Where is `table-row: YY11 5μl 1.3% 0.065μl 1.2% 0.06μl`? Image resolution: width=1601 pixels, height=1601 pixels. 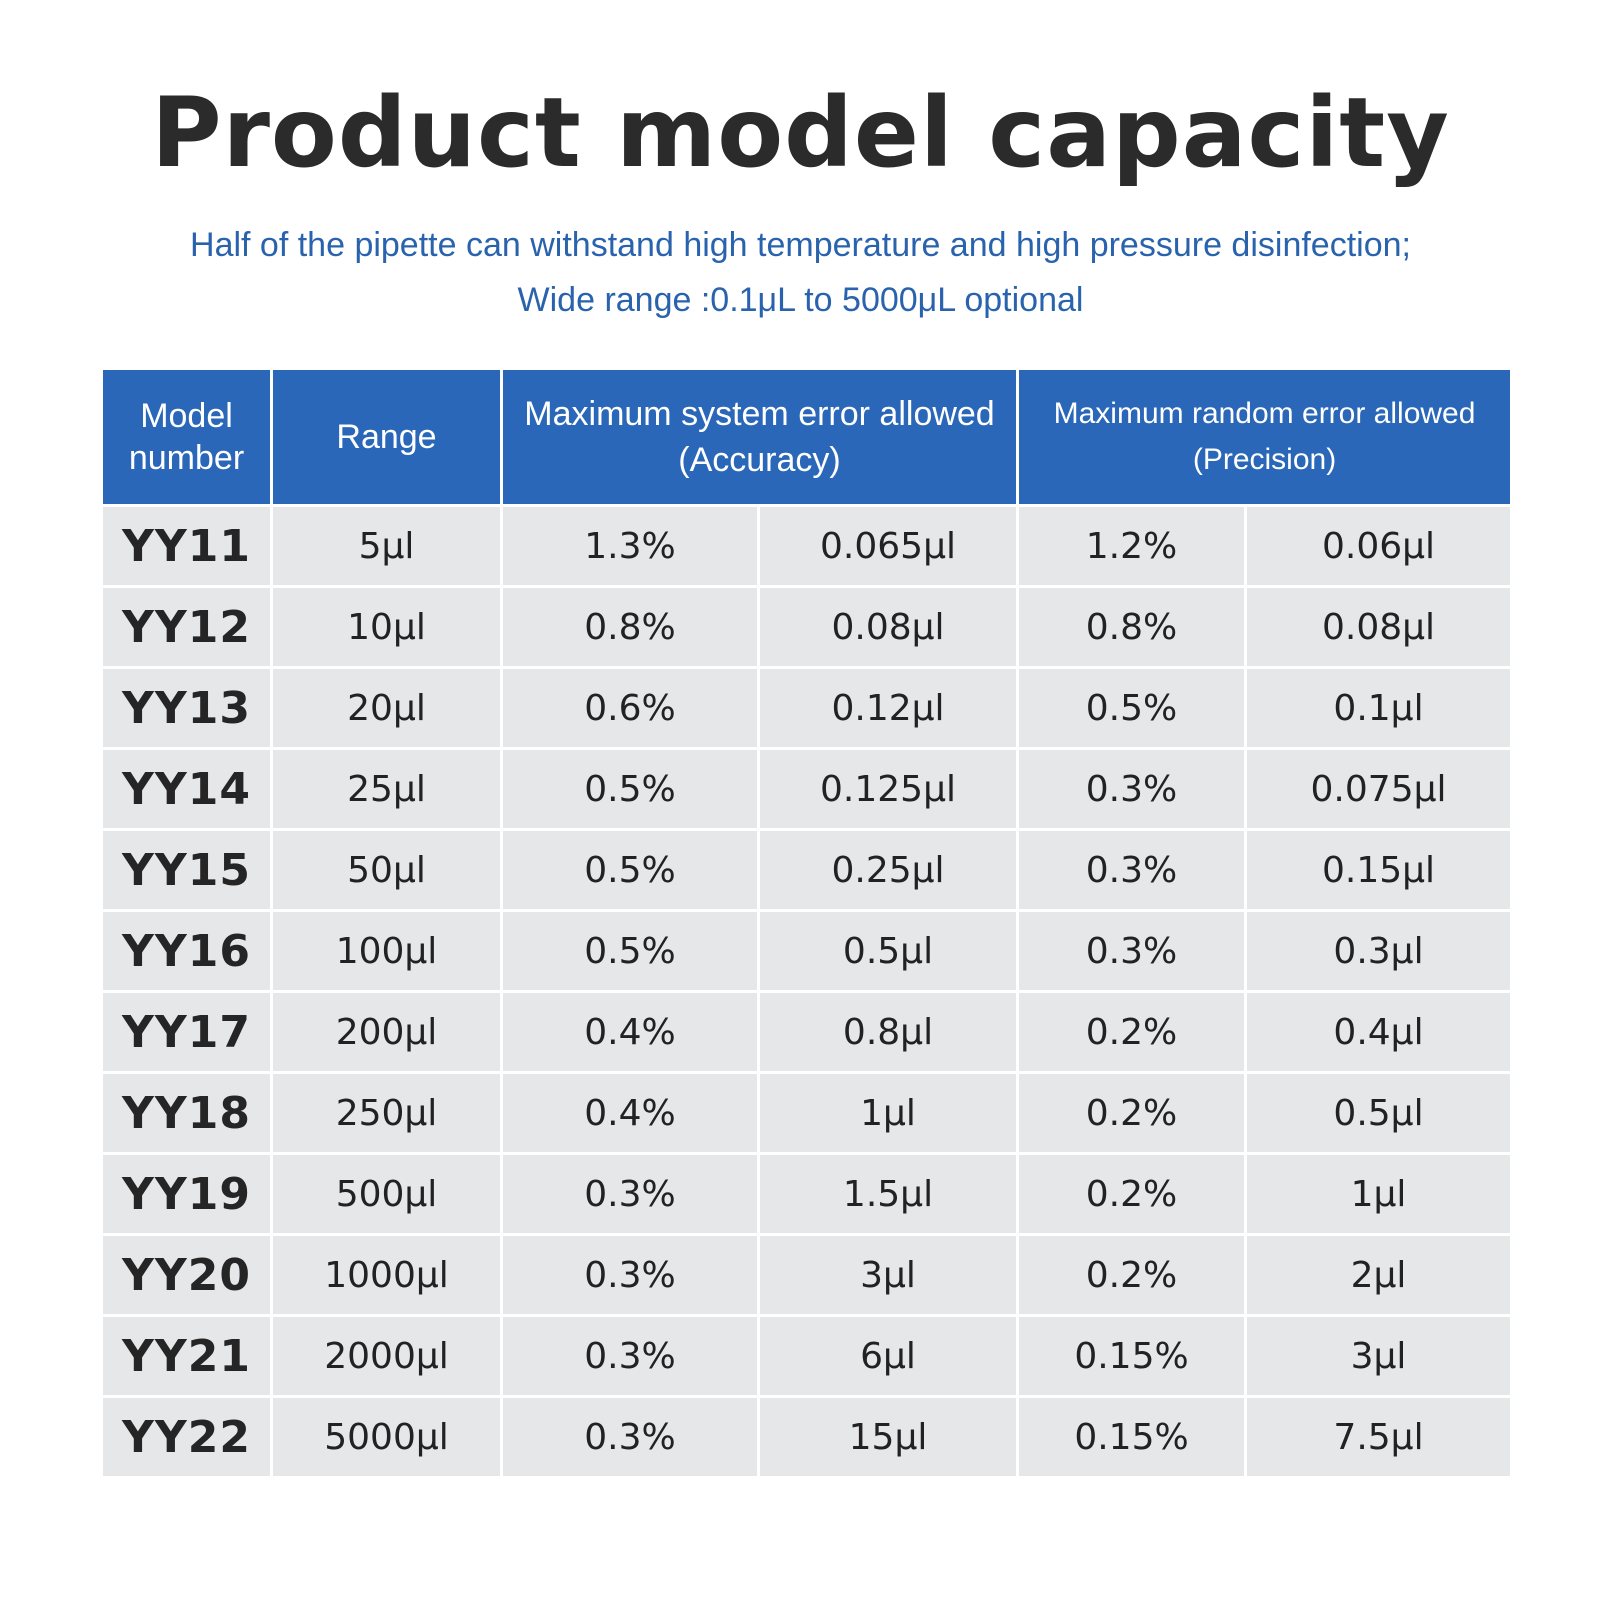
table-row: YY11 5μl 1.3% 0.065μl 1.2% 0.06μl is located at coordinates (807, 546).